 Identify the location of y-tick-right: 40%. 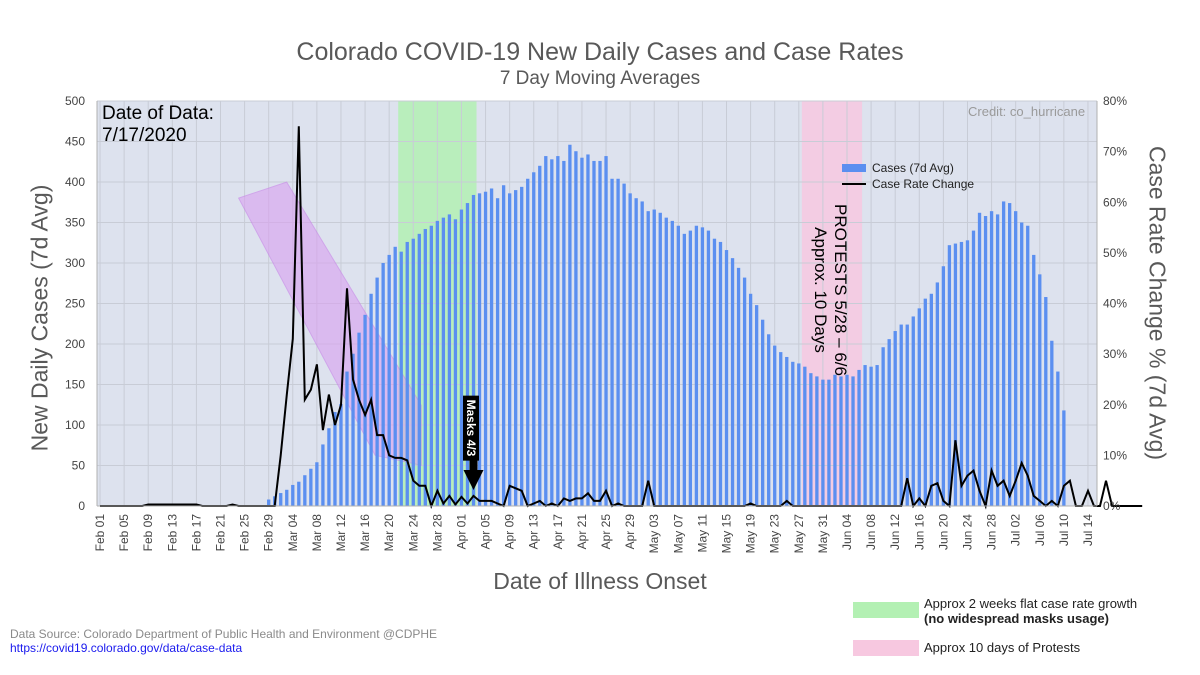
(1115, 304).